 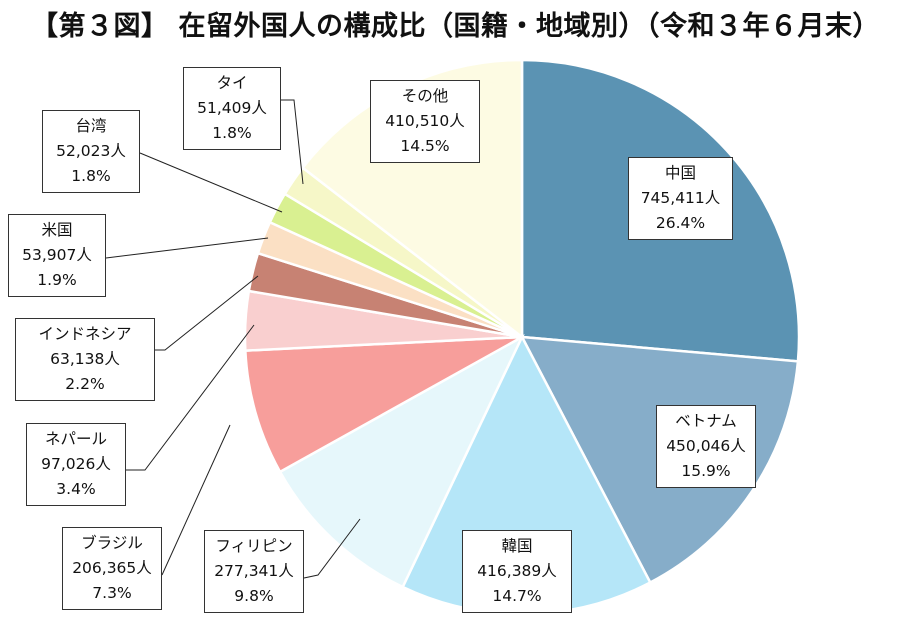 What do you see at coordinates (254, 546) in the screenshot?
I see `data-label-name: フィリピン` at bounding box center [254, 546].